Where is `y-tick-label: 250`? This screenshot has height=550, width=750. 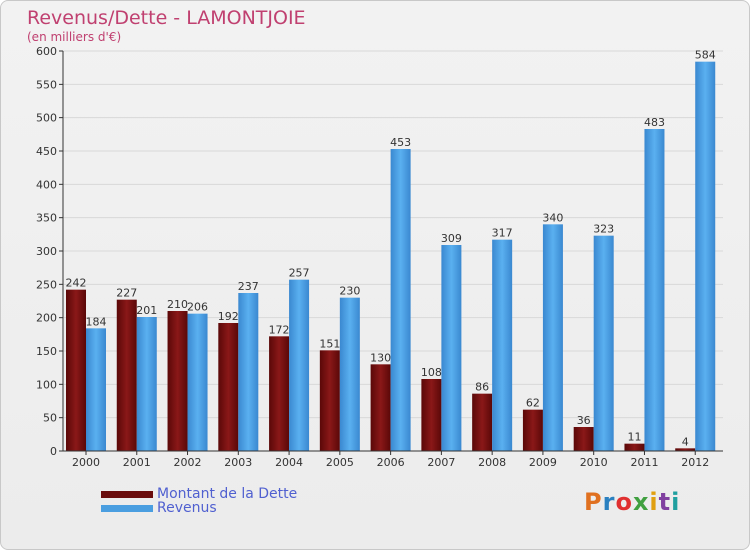 y-tick-label: 250 is located at coordinates (46, 284).